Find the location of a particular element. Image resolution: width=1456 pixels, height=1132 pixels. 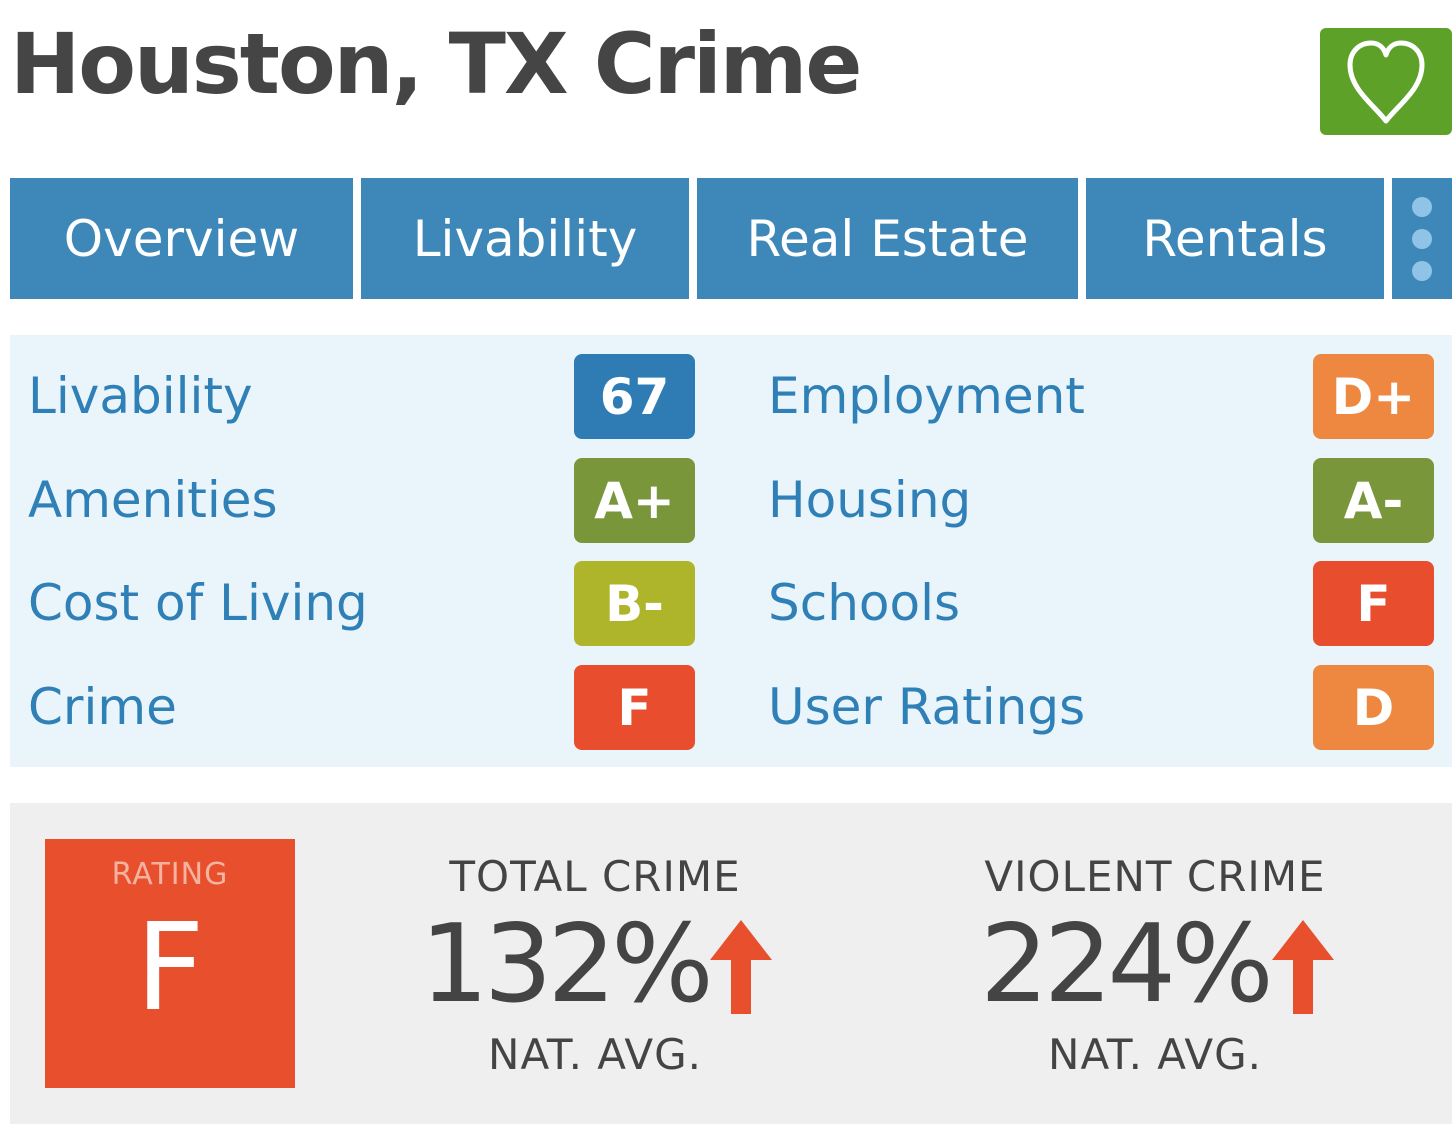

score-badge-user-ratings: D is located at coordinates (1373, 707).